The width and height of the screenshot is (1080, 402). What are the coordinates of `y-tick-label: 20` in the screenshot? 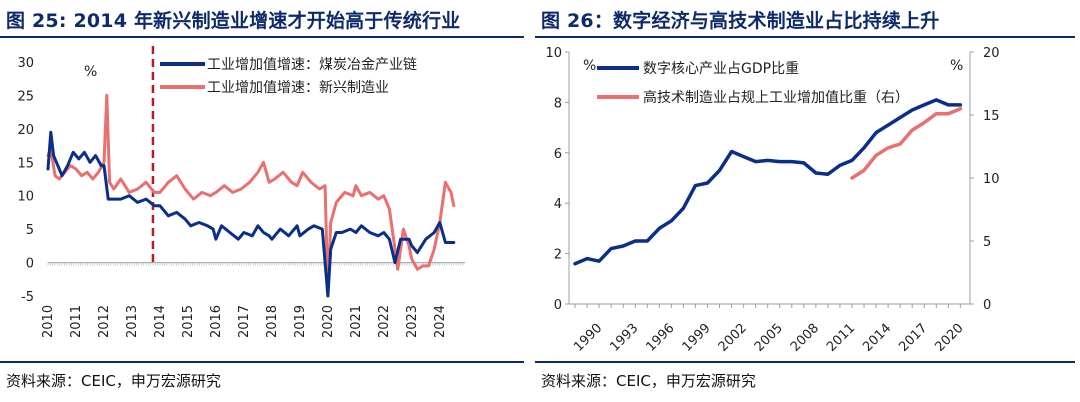 It's located at (25, 130).